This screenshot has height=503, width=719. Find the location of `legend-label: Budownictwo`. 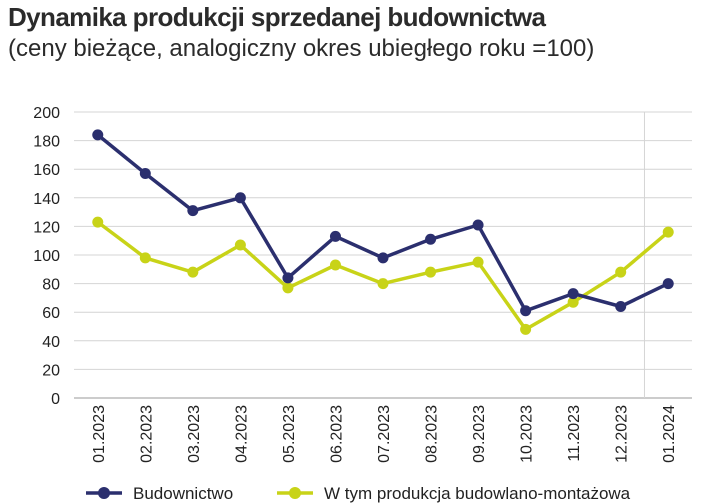

legend-label: Budownictwo is located at coordinates (183, 493).